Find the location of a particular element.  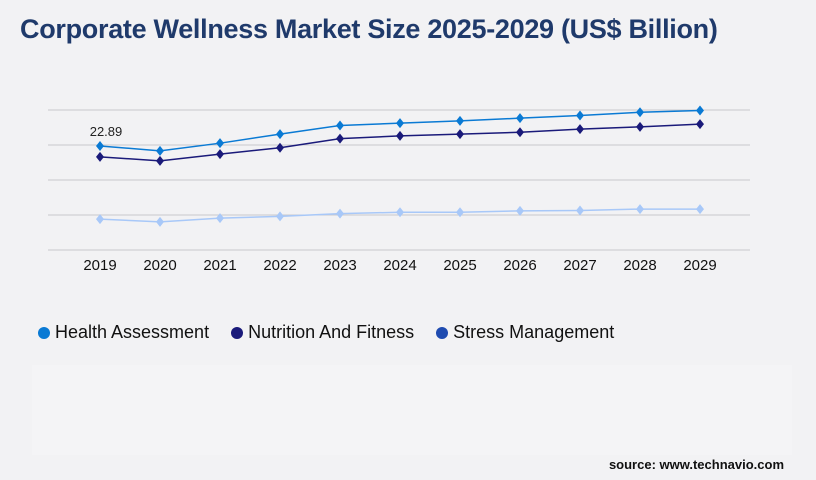

legend-label: Stress Management is located at coordinates (534, 332).